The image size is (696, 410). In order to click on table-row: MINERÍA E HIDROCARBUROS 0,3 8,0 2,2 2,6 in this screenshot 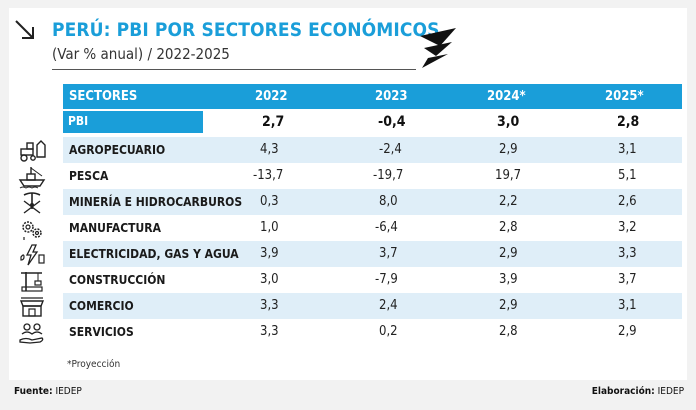, I will do `click(372, 202)`.